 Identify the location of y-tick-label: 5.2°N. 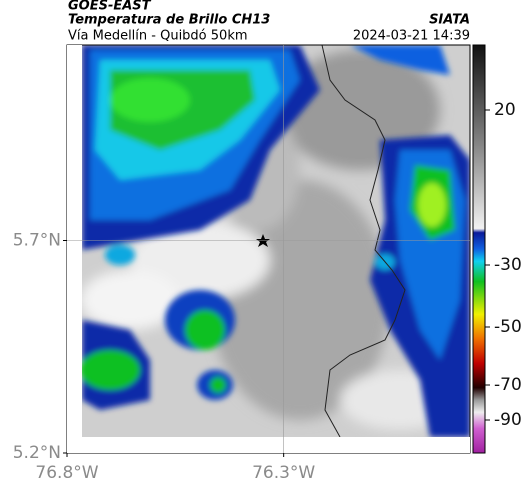
(37, 453).